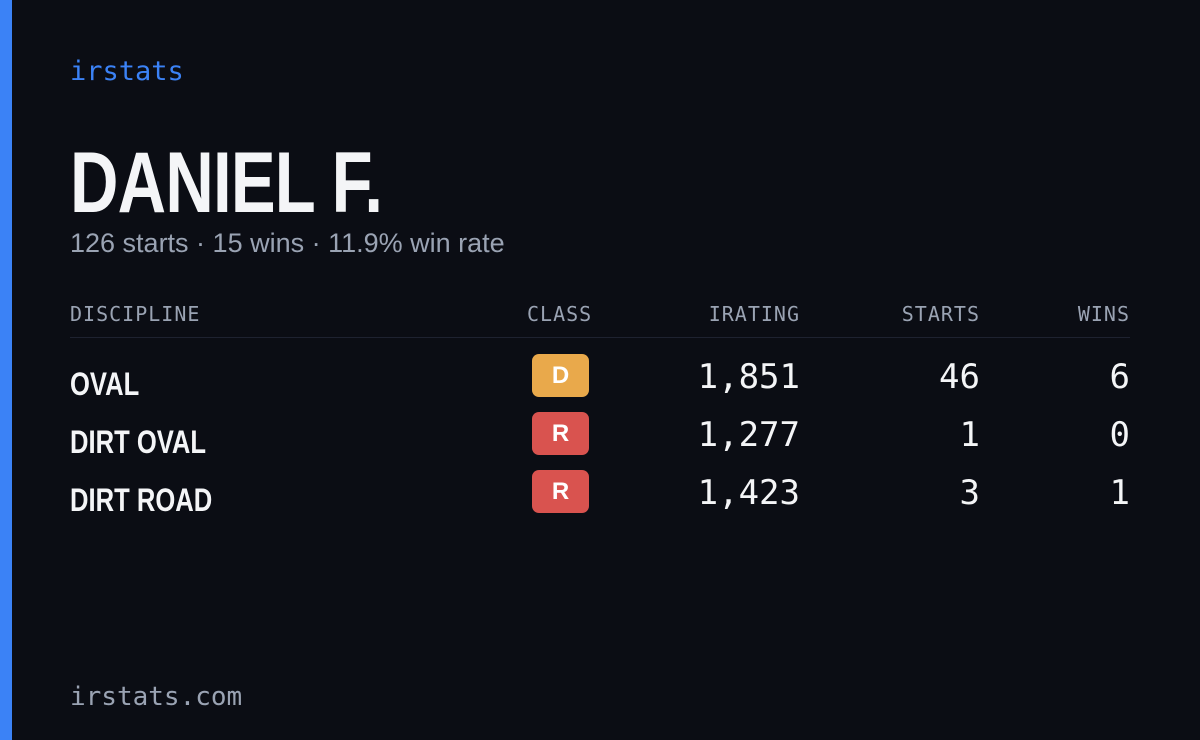 The width and height of the screenshot is (1200, 740). I want to click on starts: 3, so click(969, 493).